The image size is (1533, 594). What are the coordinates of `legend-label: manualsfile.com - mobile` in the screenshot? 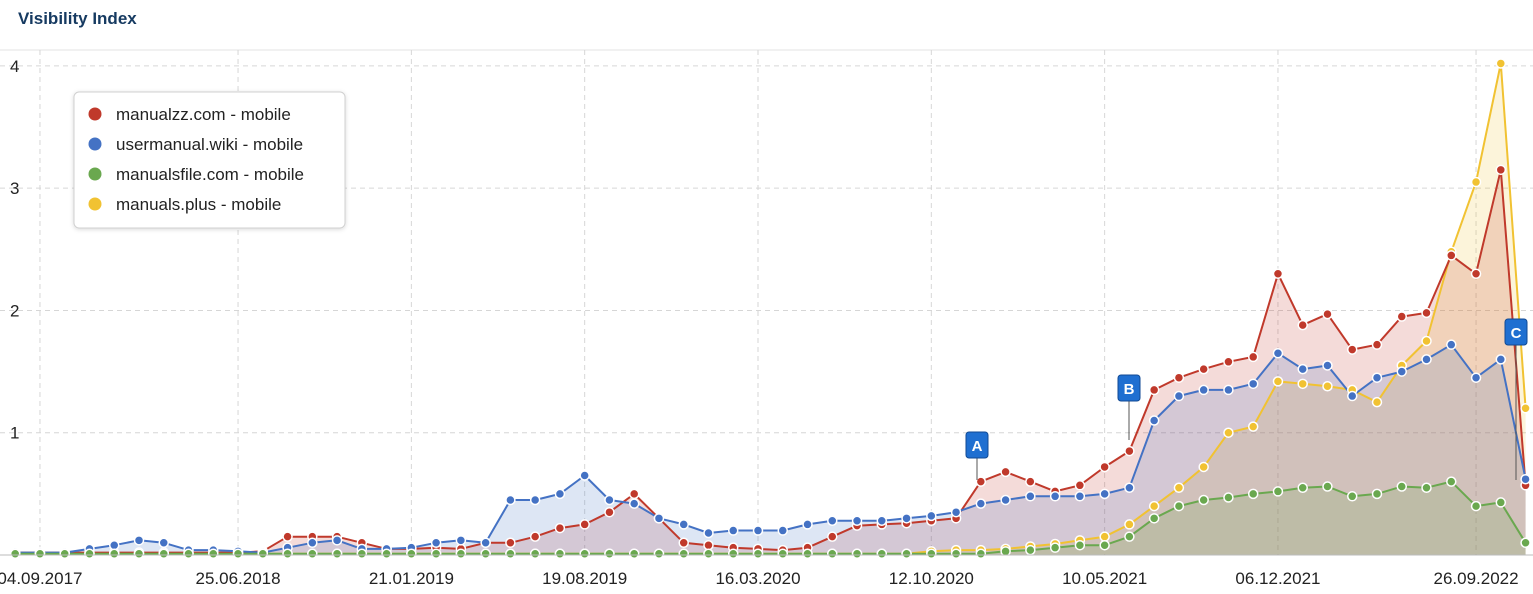 It's located at (210, 174).